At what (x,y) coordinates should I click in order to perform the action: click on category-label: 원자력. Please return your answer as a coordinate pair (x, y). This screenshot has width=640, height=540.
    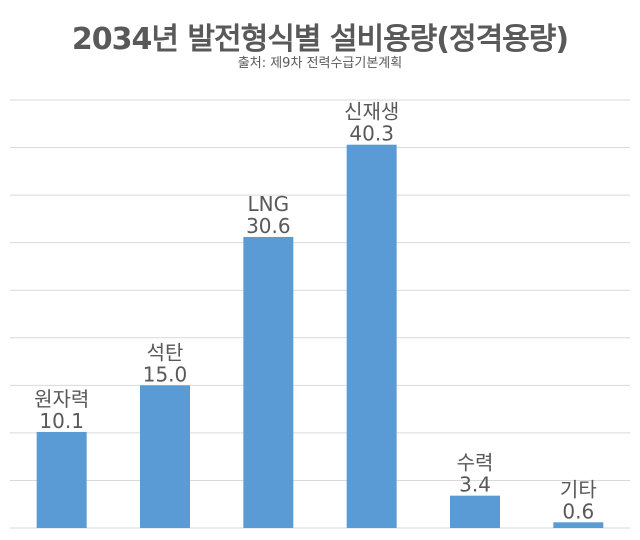
    Looking at the image, I should click on (61, 399).